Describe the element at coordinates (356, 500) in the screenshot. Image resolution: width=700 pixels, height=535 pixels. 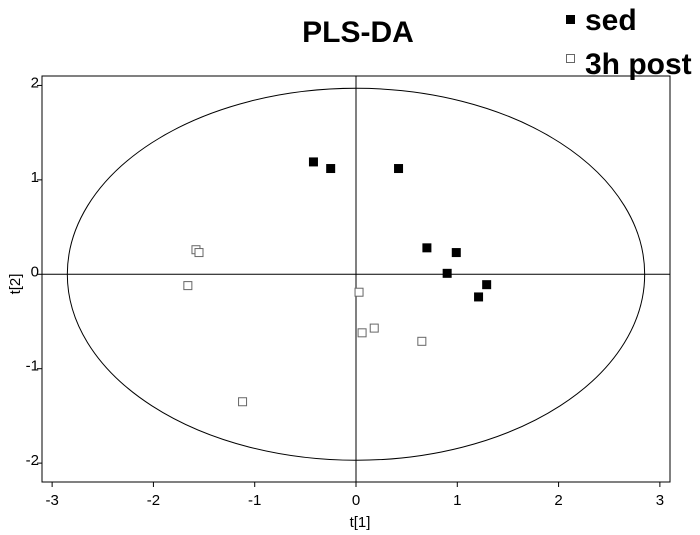
I see `x-tick-label: 0` at that location.